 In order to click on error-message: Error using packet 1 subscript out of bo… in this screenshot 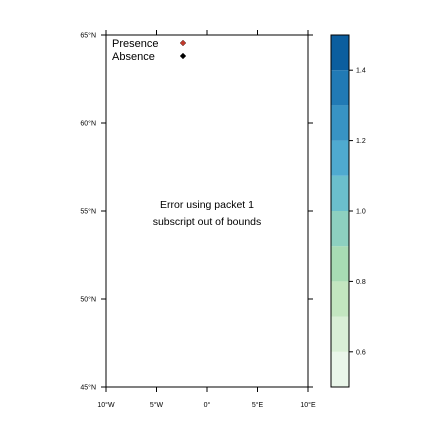, I will do `click(207, 213)`.